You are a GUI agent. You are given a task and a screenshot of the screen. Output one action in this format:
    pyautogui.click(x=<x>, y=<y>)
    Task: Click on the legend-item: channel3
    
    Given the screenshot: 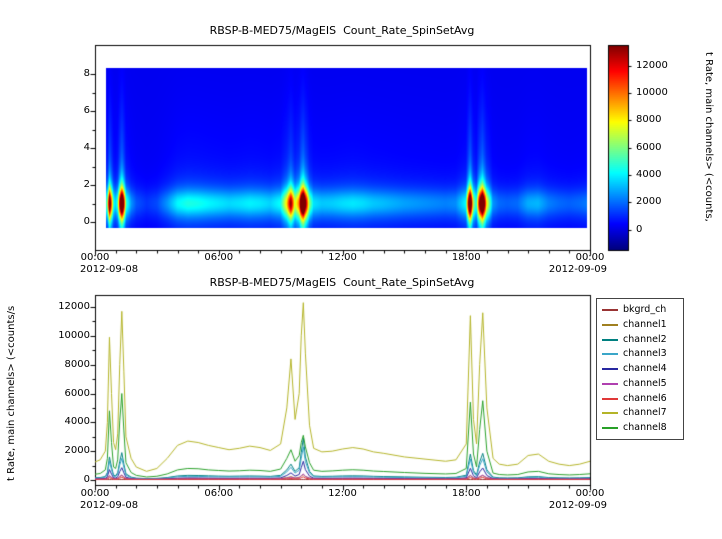 What is the action you would take?
    pyautogui.click(x=640, y=354)
    